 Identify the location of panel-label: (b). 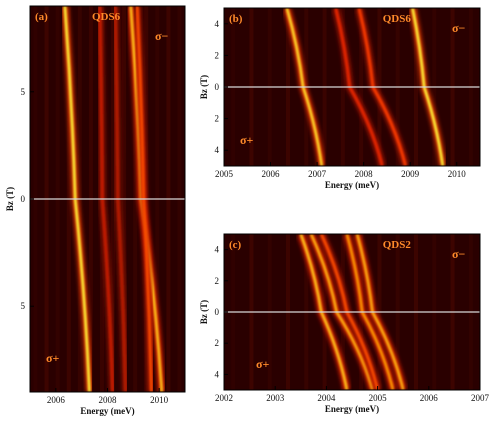
(236, 19).